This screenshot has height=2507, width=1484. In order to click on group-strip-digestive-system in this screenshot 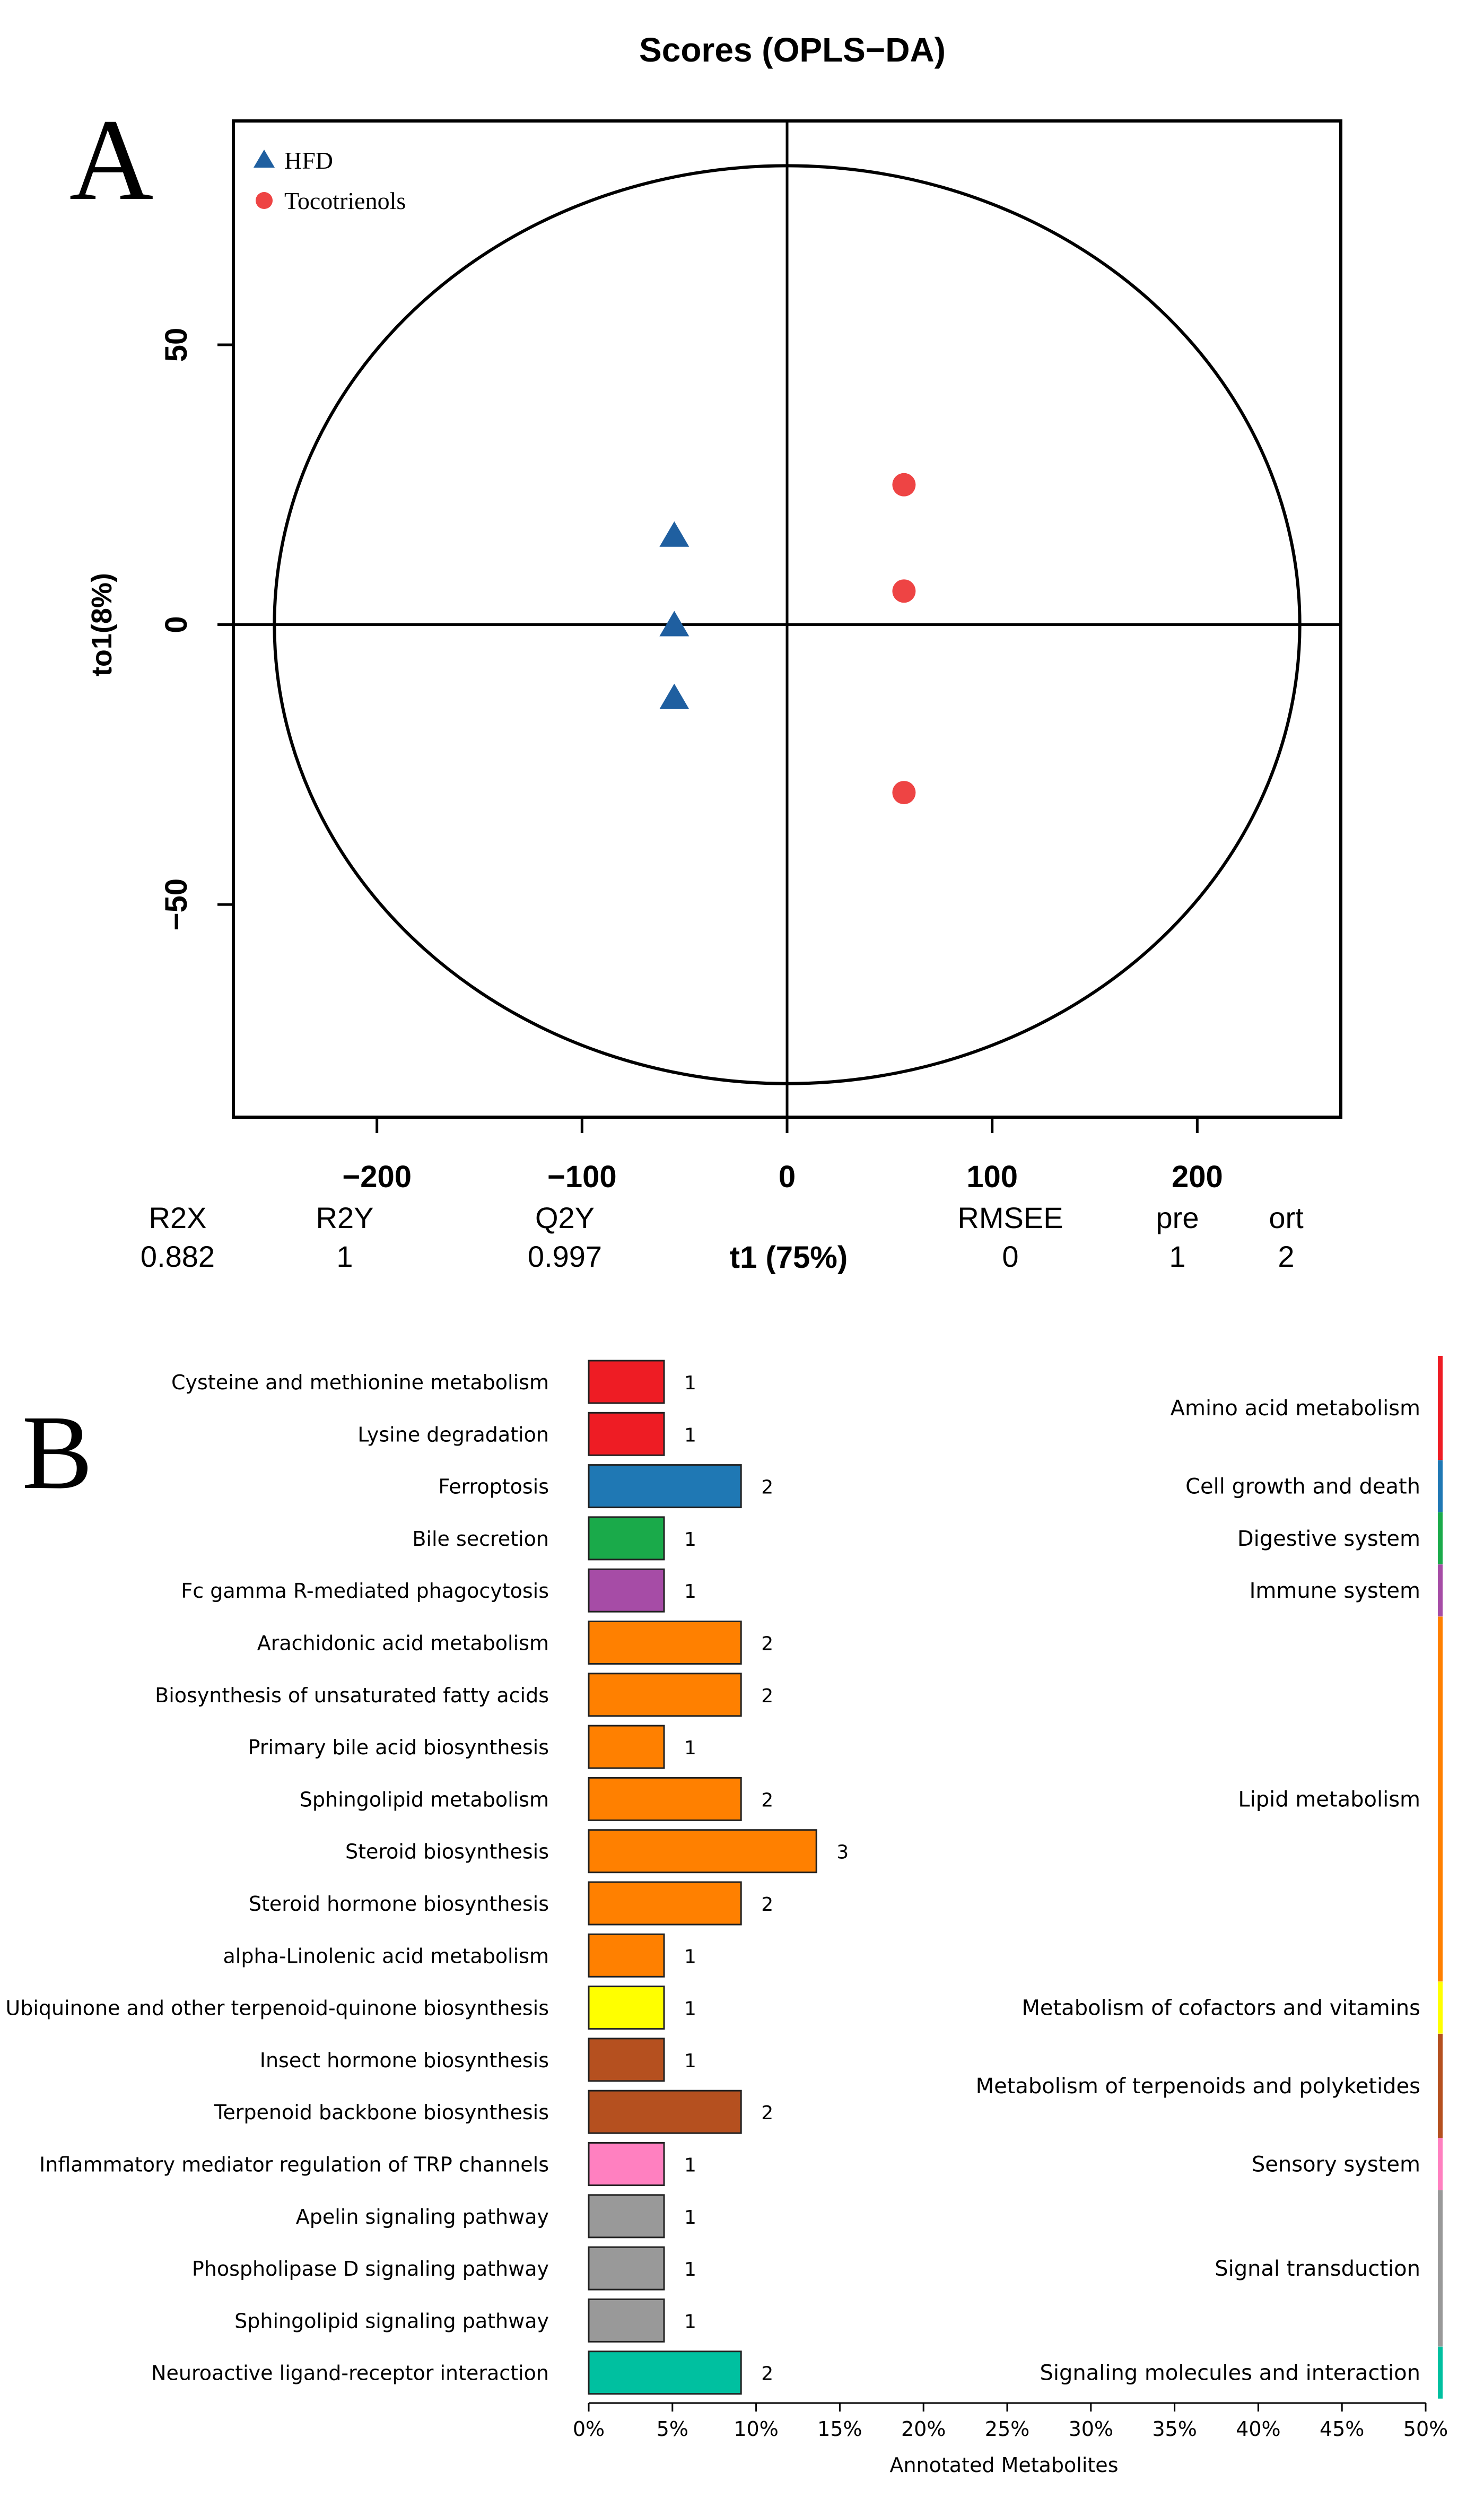, I will do `click(1440, 1538)`.